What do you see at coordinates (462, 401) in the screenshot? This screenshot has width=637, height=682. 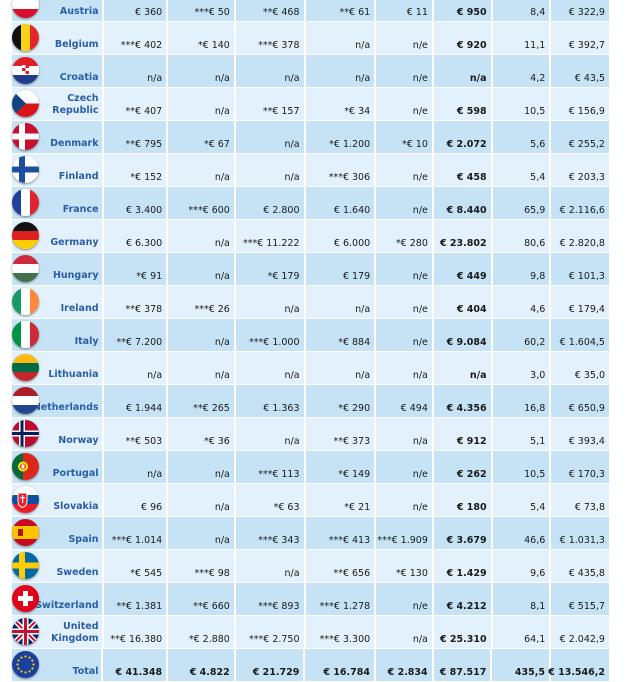 I see `cell-col-total: € 4.356` at bounding box center [462, 401].